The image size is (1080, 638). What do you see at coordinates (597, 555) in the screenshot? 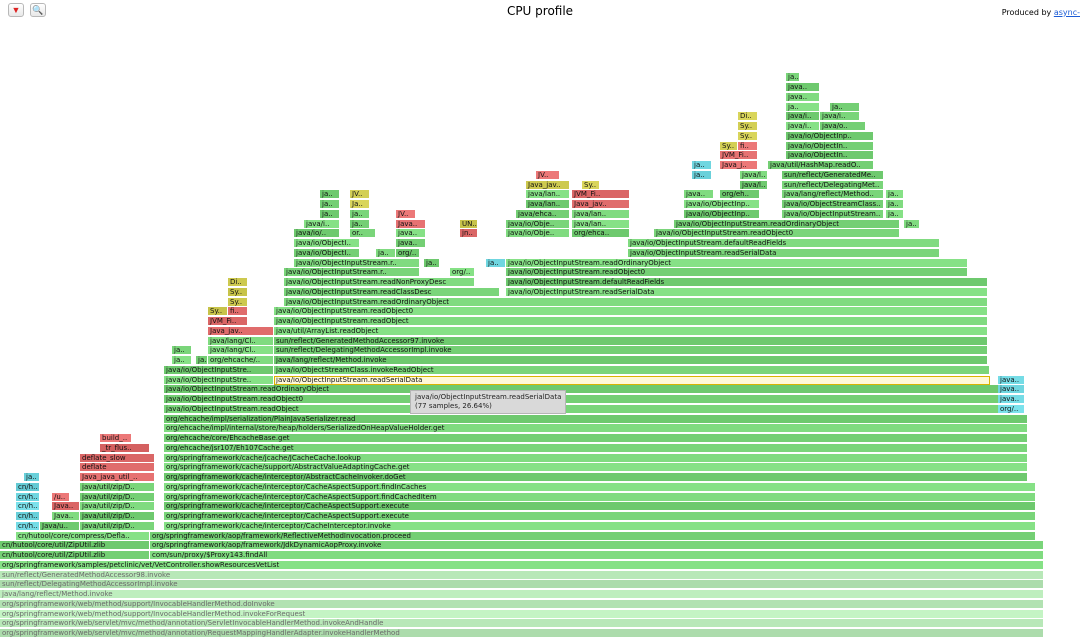
I see `flame-frame: com/sun/proxy/$Proxy143.findAll` at bounding box center [597, 555].